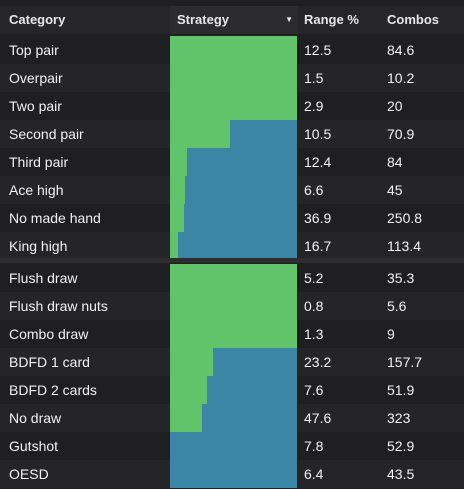 This screenshot has width=464, height=489. I want to click on category-label: King high, so click(38, 246).